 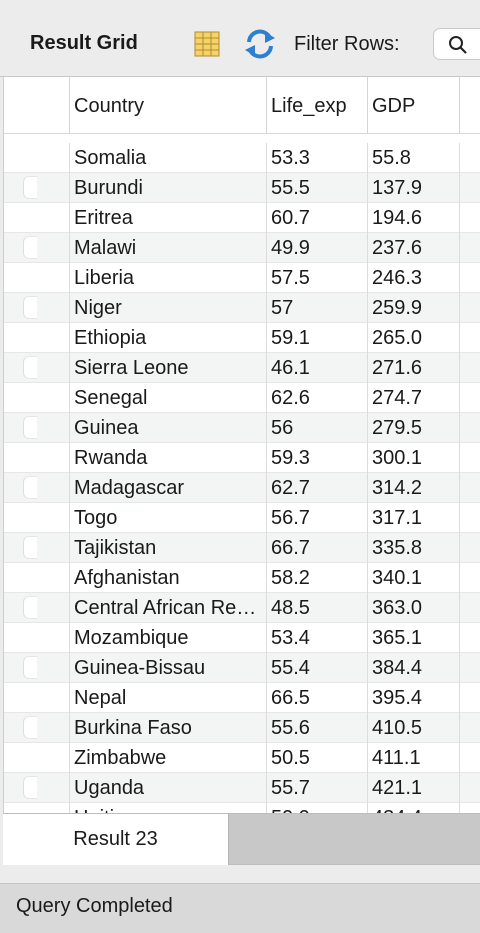 I want to click on cell-country: Burundi, so click(x=167, y=188).